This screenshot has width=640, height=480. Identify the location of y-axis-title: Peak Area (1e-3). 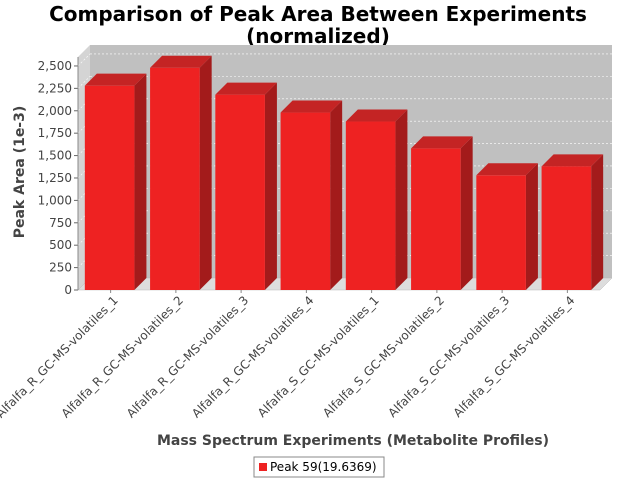
(20, 172).